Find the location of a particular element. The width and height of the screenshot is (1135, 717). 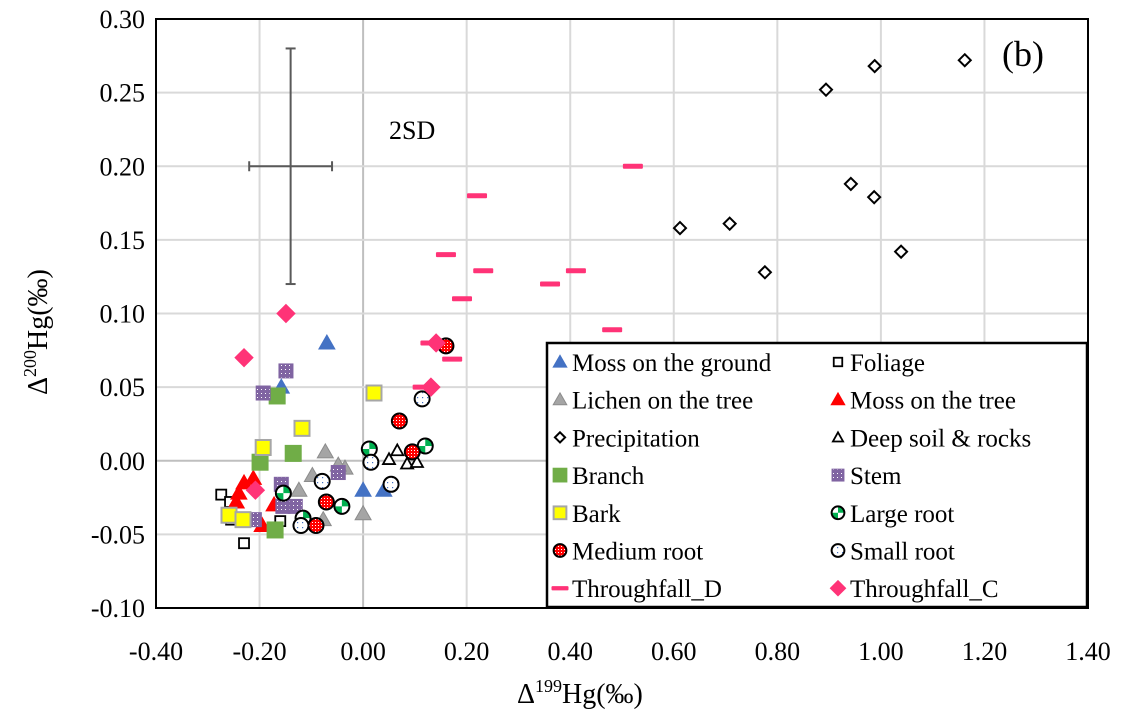

series-small-root is located at coordinates (361, 462).